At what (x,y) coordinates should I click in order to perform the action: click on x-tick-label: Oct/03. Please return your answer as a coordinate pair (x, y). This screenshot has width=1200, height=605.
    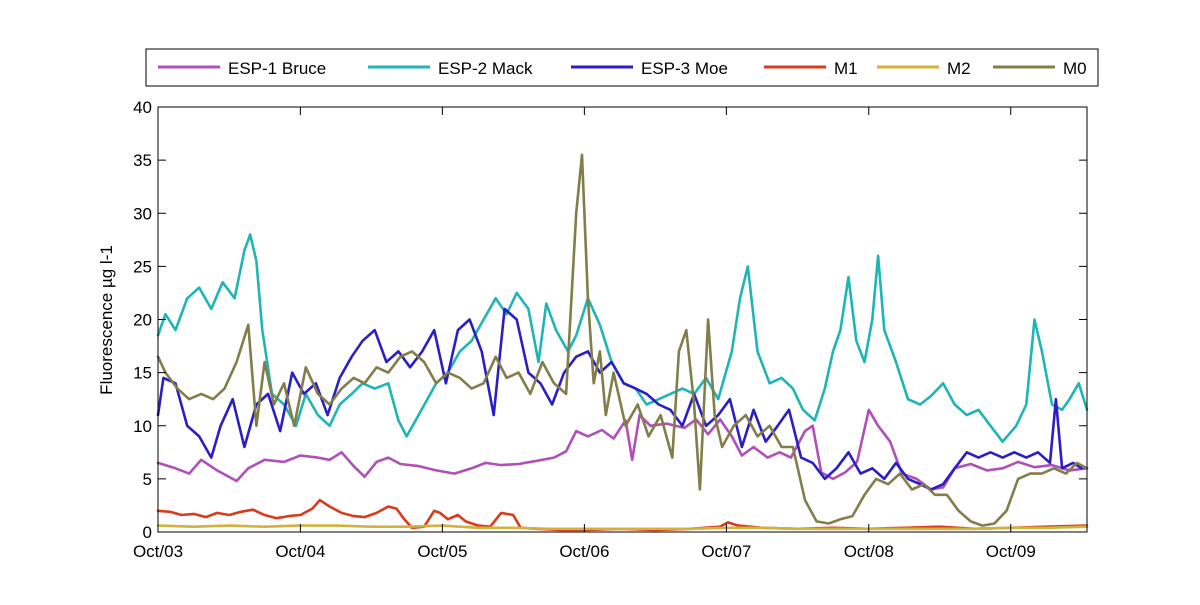
    Looking at the image, I should click on (158, 551).